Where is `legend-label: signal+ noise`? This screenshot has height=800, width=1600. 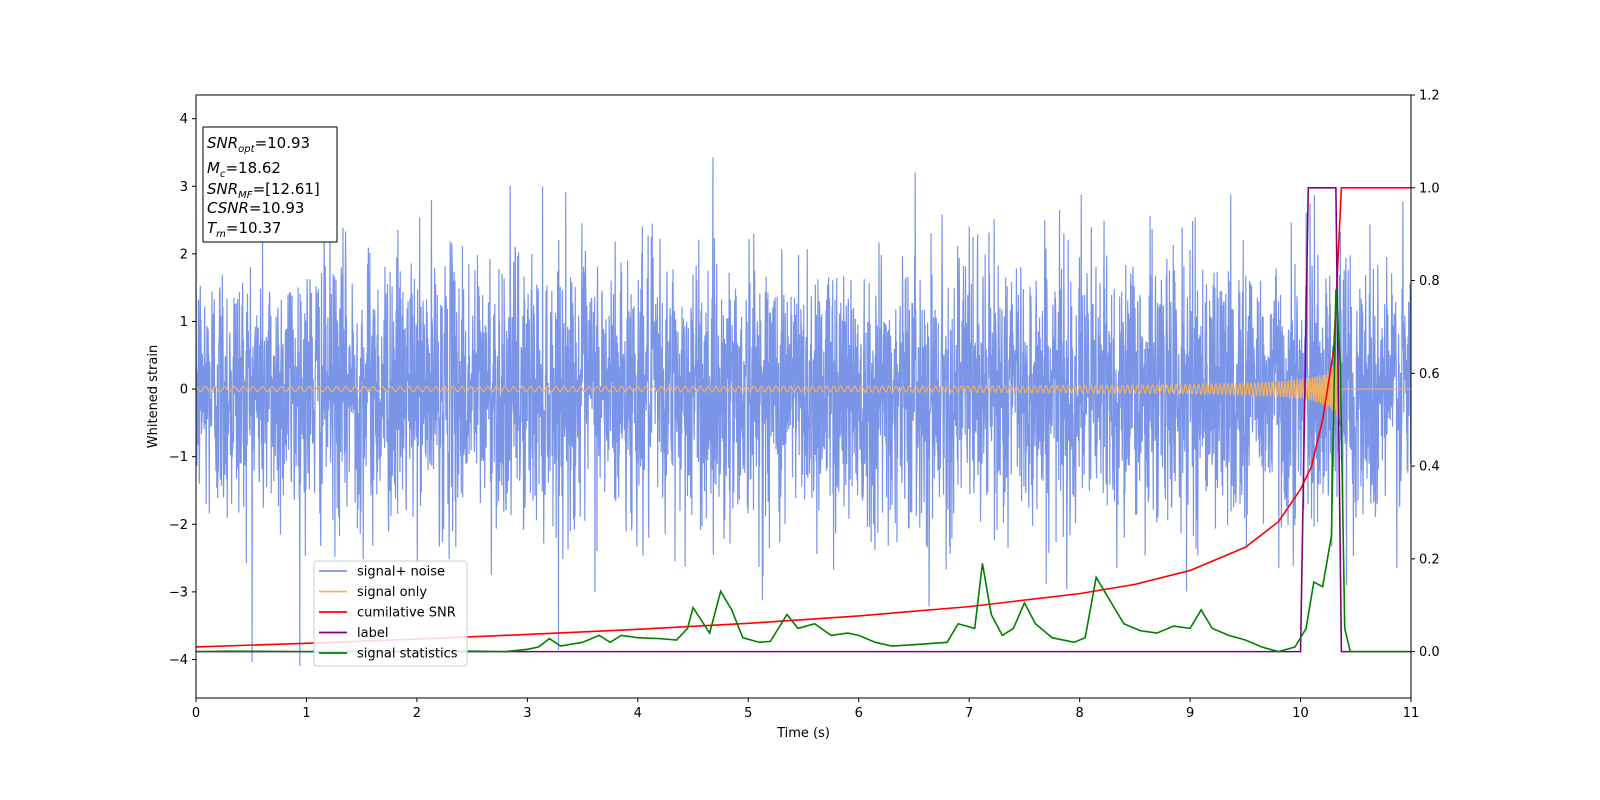 legend-label: signal+ noise is located at coordinates (401, 572).